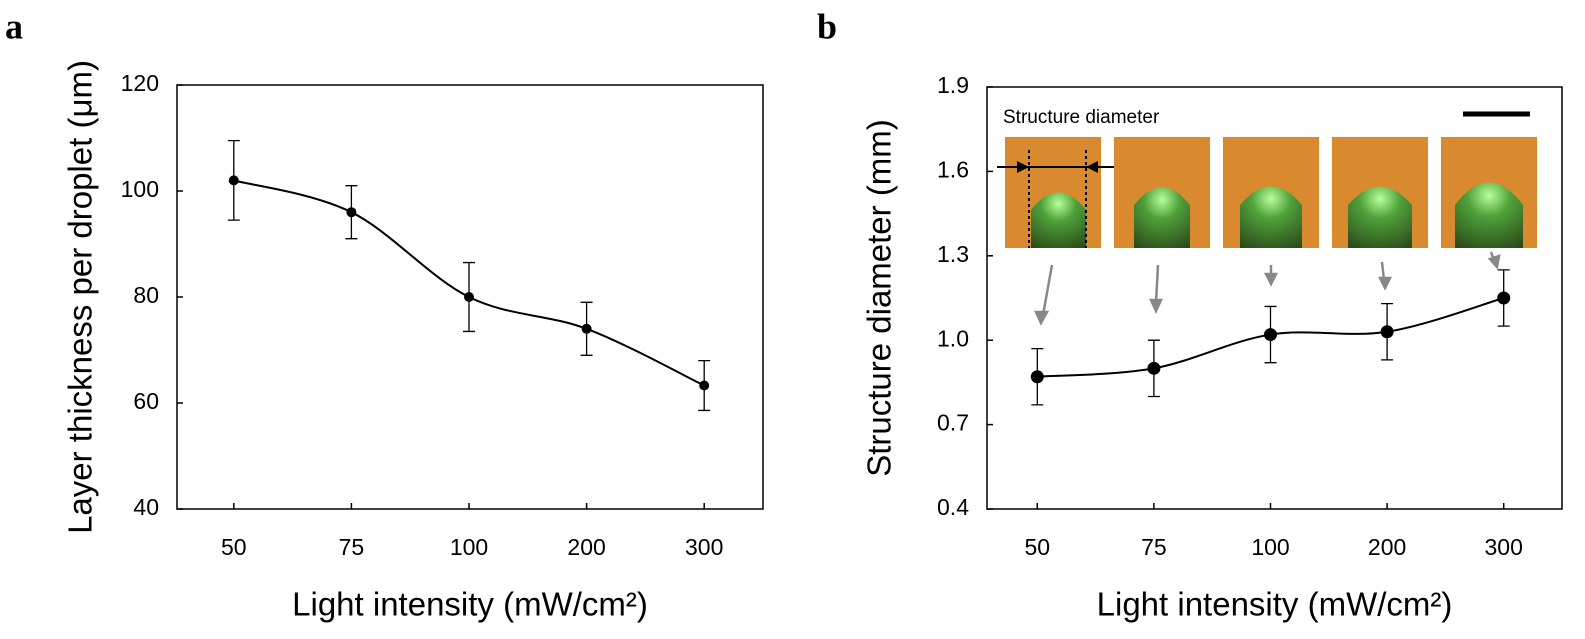  Describe the element at coordinates (1081, 117) in the screenshot. I see `annotation: Structure diameter` at that location.